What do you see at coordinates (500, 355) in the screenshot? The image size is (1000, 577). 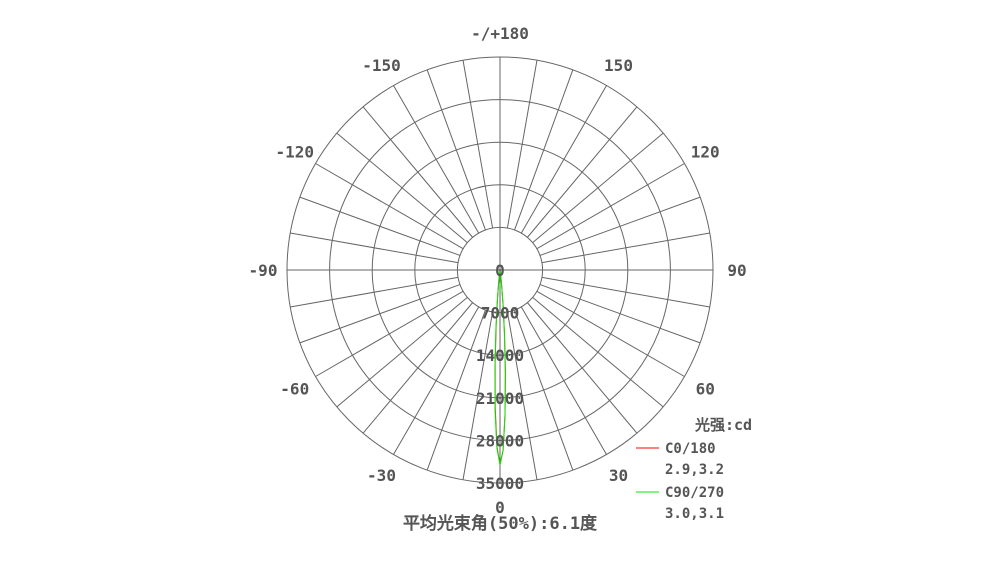 I see `radial-tick-label: 14000` at bounding box center [500, 355].